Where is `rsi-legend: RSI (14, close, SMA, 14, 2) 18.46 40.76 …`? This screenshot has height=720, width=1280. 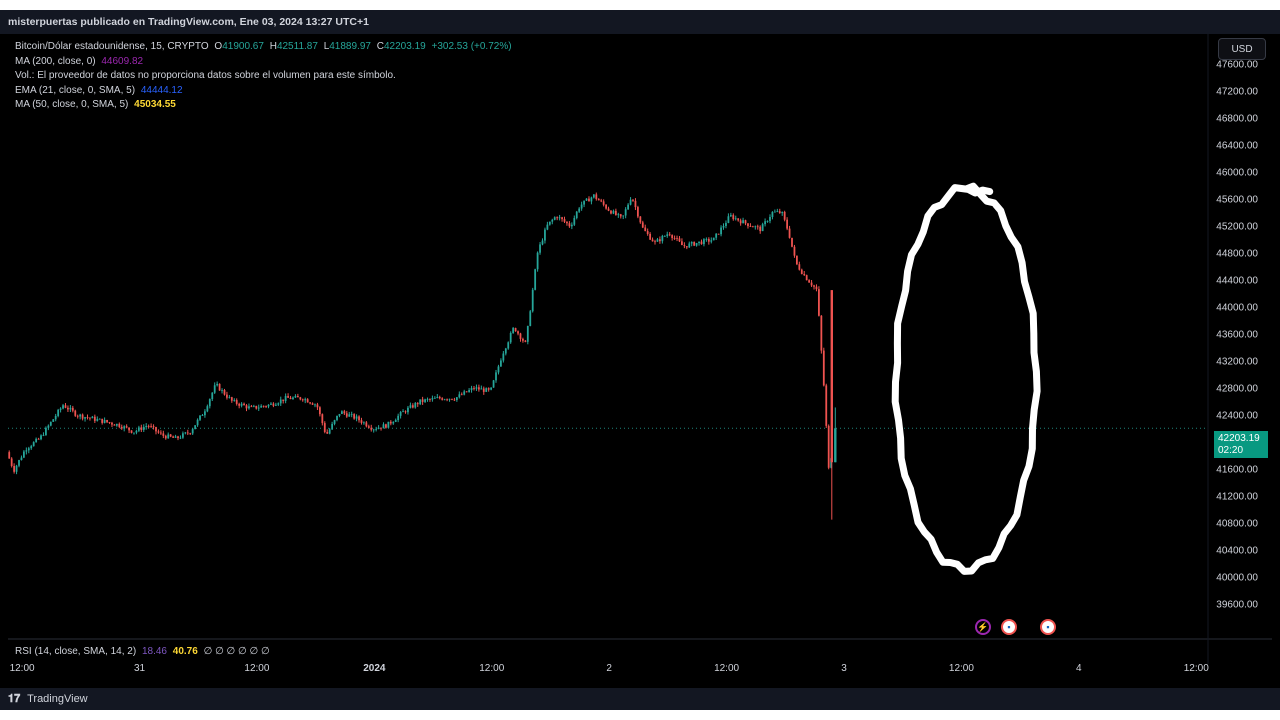 rsi-legend: RSI (14, close, SMA, 14, 2) 18.46 40.76 … is located at coordinates (142, 651).